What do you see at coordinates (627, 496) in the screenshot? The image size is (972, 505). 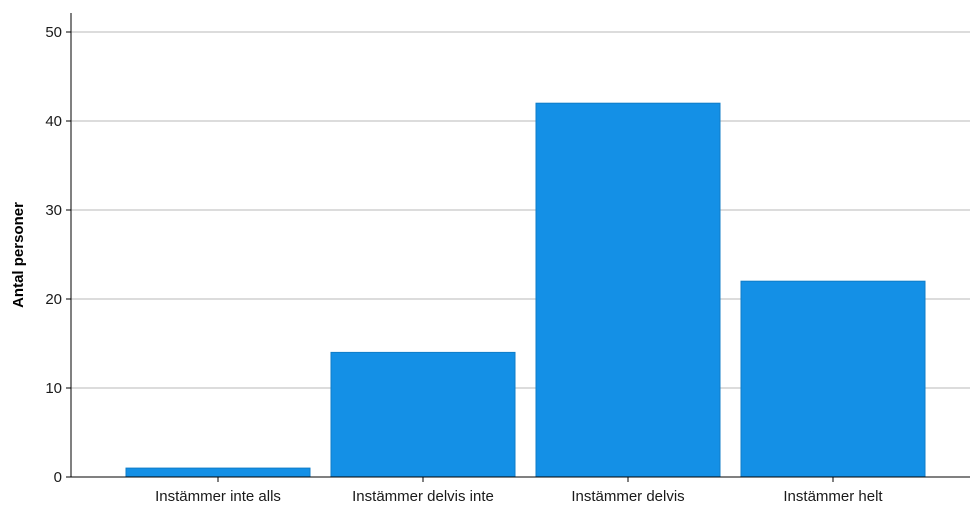 I see `x-category-label: Instämmer delvis` at bounding box center [627, 496].